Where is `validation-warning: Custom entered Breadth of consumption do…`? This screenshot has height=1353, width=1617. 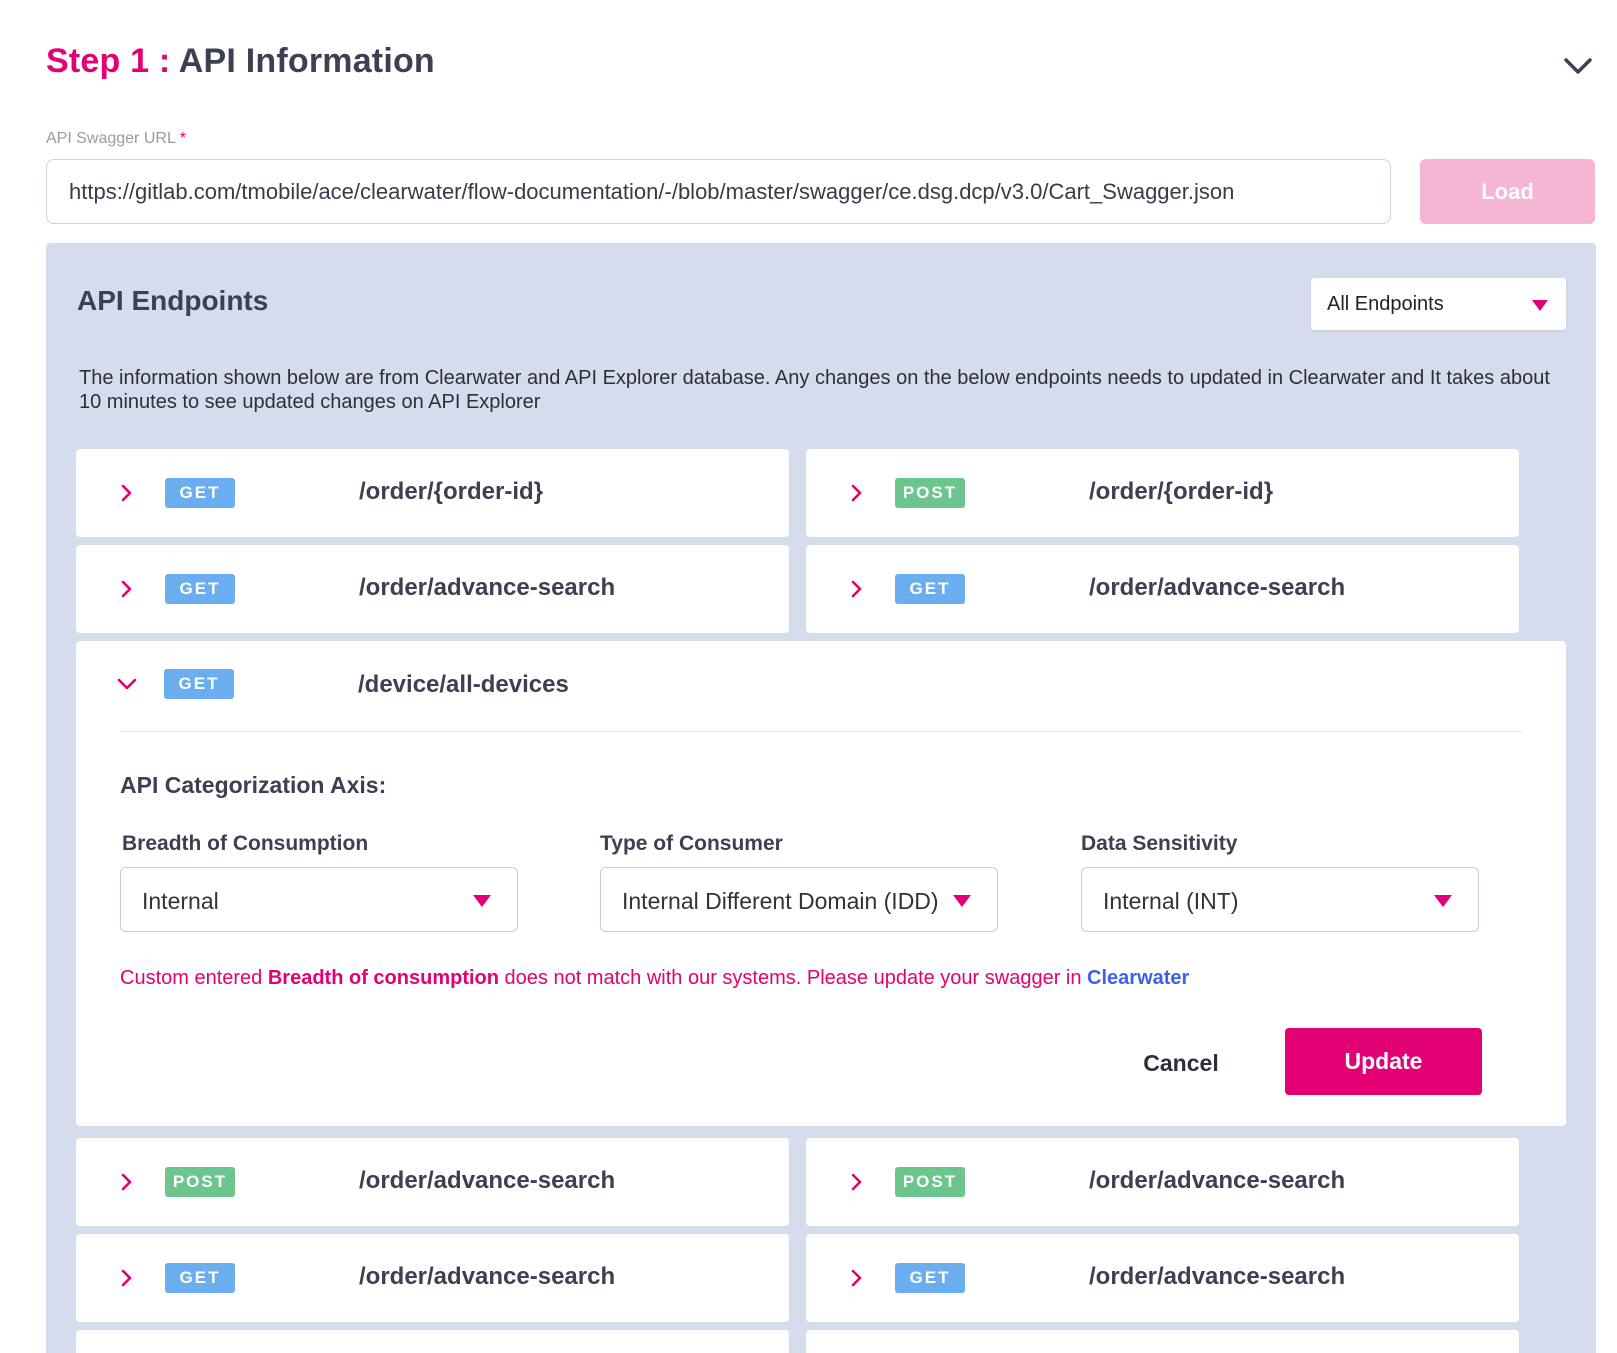 validation-warning: Custom entered Breadth of consumption do… is located at coordinates (654, 978).